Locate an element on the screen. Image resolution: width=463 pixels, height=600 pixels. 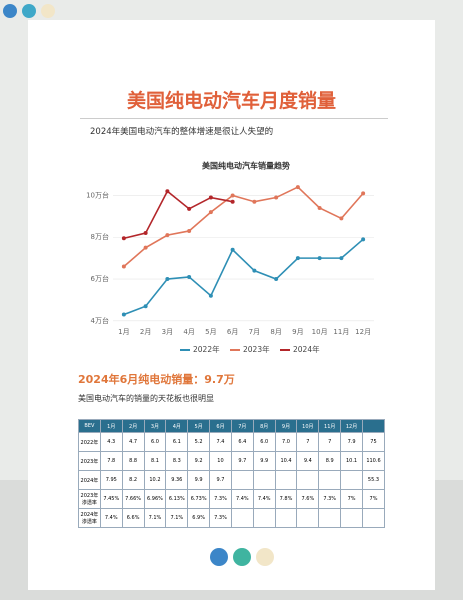
header-cell: 3月 is located at coordinates (155, 426).